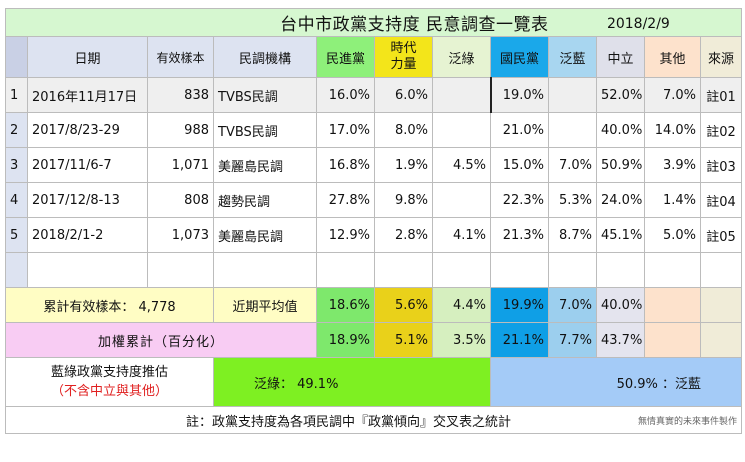  Describe the element at coordinates (403, 305) in the screenshot. I see `avg-npp: 5.6%` at that location.